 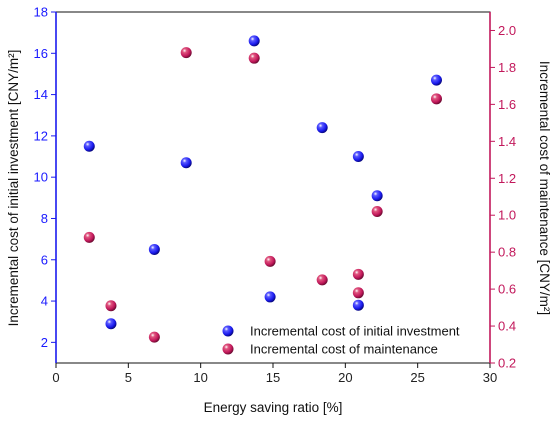 I want to click on y-right-tick-label: 1.2, so click(x=507, y=178).